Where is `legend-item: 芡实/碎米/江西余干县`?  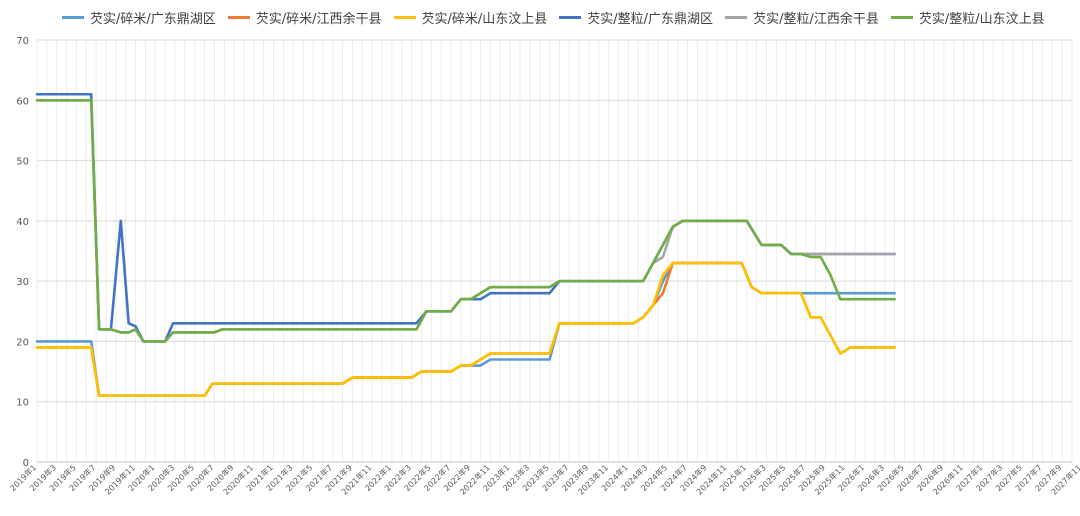
legend-item: 芡实/碎米/江西余干县 is located at coordinates (304, 17).